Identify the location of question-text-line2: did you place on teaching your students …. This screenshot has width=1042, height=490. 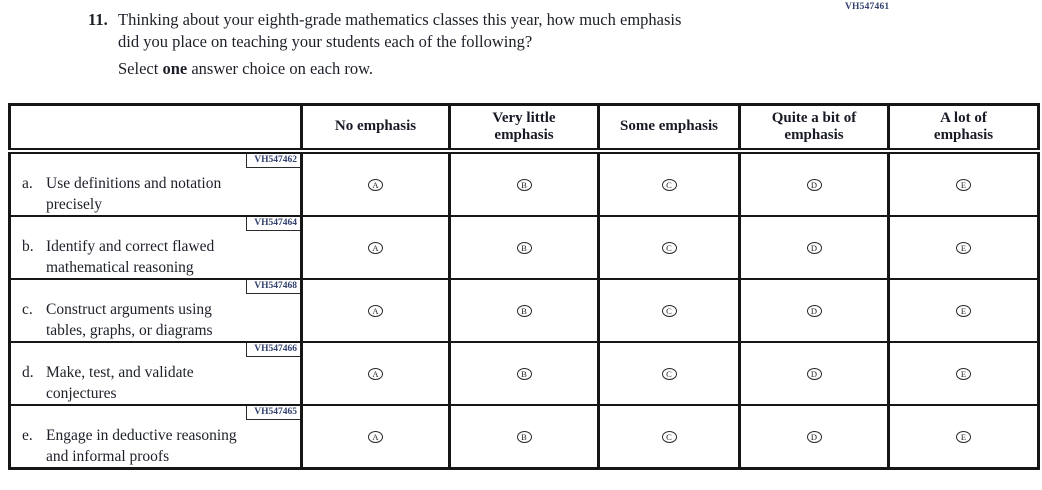
(325, 41).